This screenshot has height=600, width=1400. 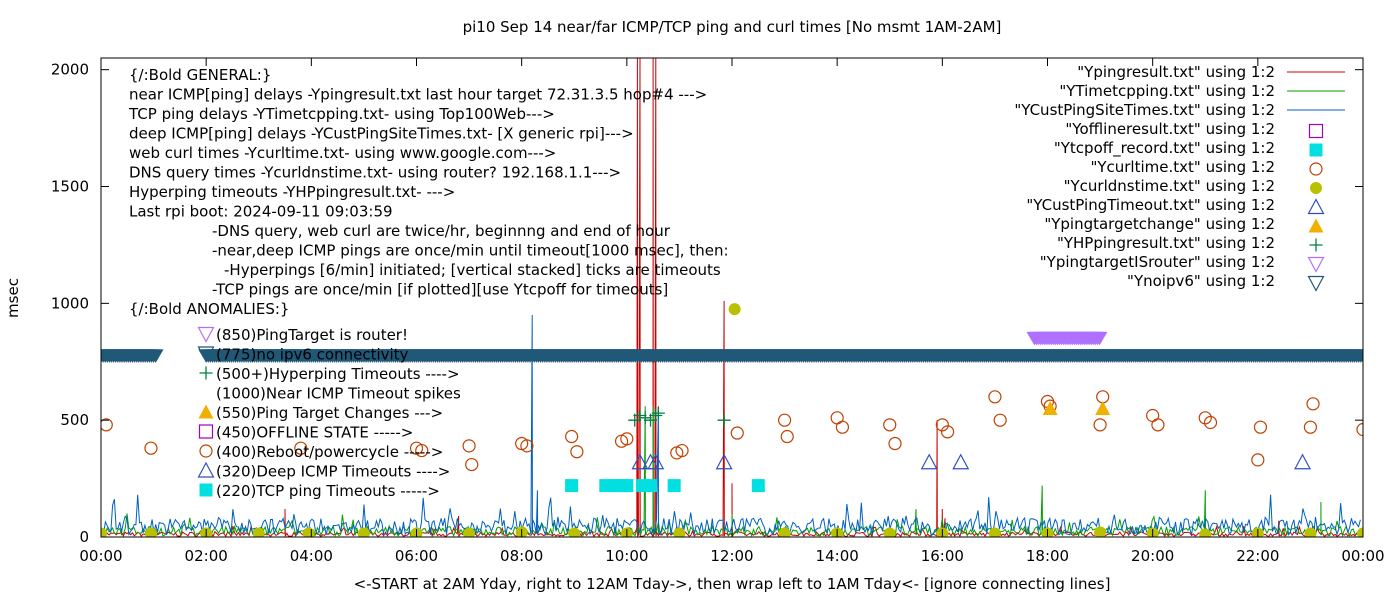 I want to click on x-tick-label: 22:00, so click(x=1257, y=556).